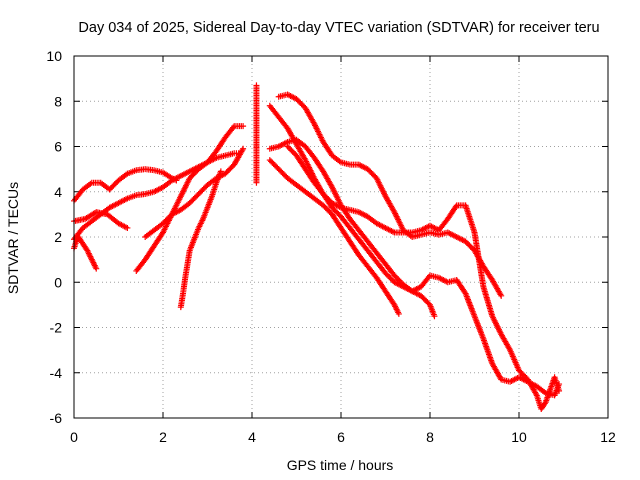 This screenshot has height=480, width=640. What do you see at coordinates (58, 282) in the screenshot?
I see `y-tick-label: 0` at bounding box center [58, 282].